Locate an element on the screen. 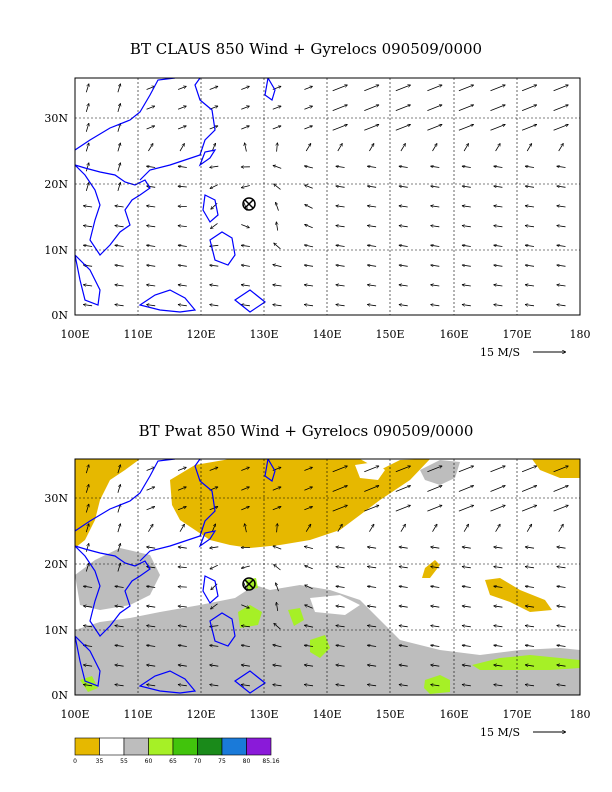  x-tick-label: 100E is located at coordinates (74, 334).